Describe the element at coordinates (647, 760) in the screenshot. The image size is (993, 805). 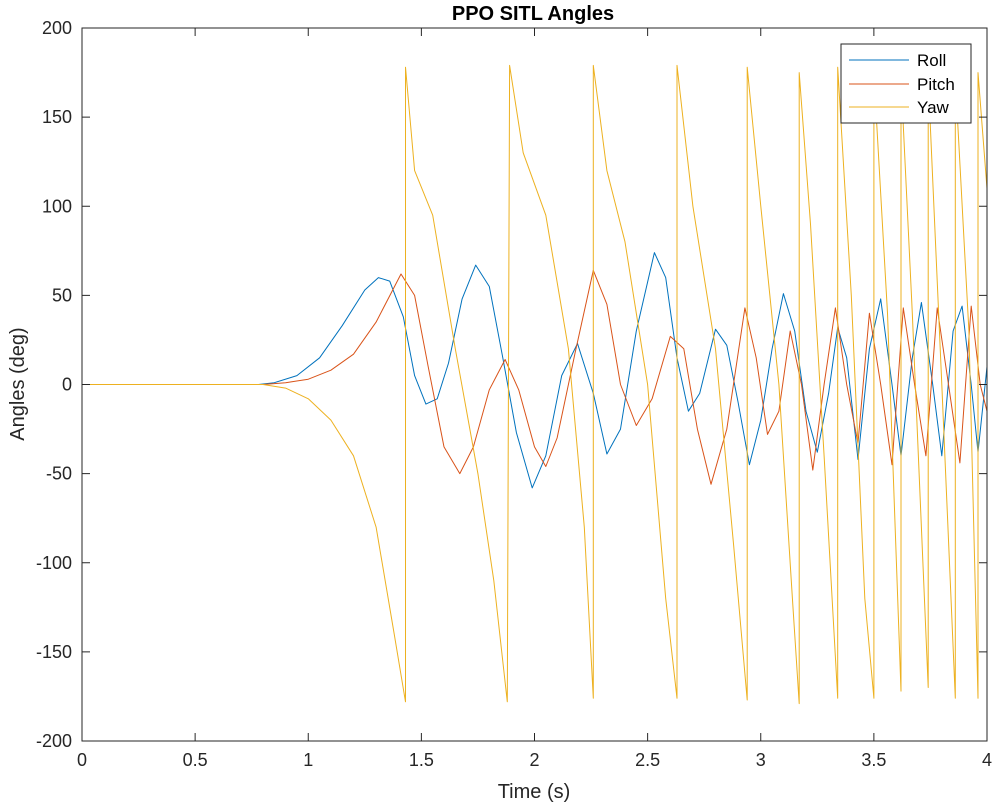
I see `x-tick-label: 2.5` at that location.